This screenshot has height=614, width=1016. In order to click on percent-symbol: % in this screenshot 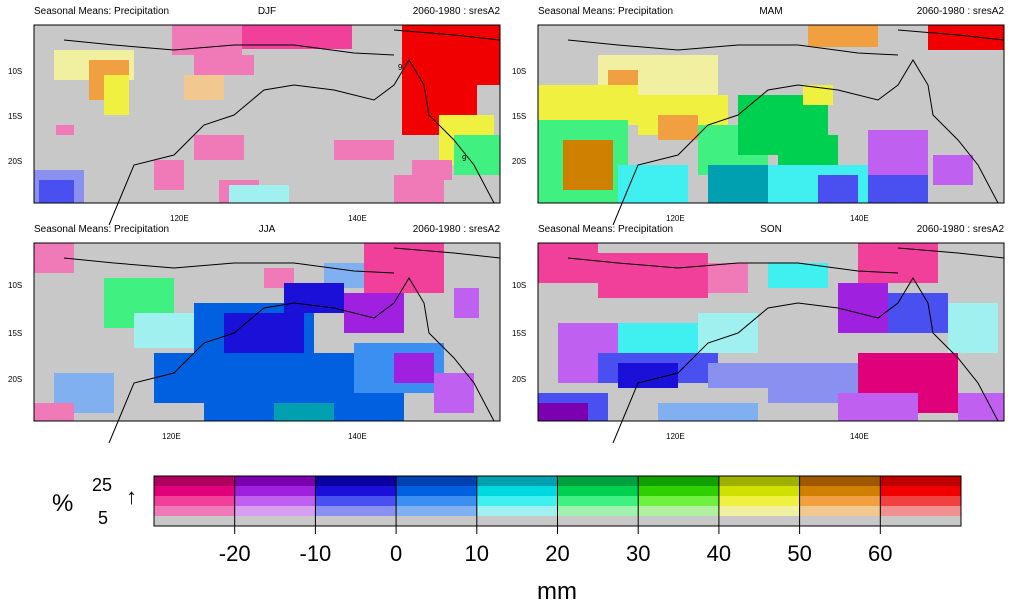, I will do `click(62, 503)`.